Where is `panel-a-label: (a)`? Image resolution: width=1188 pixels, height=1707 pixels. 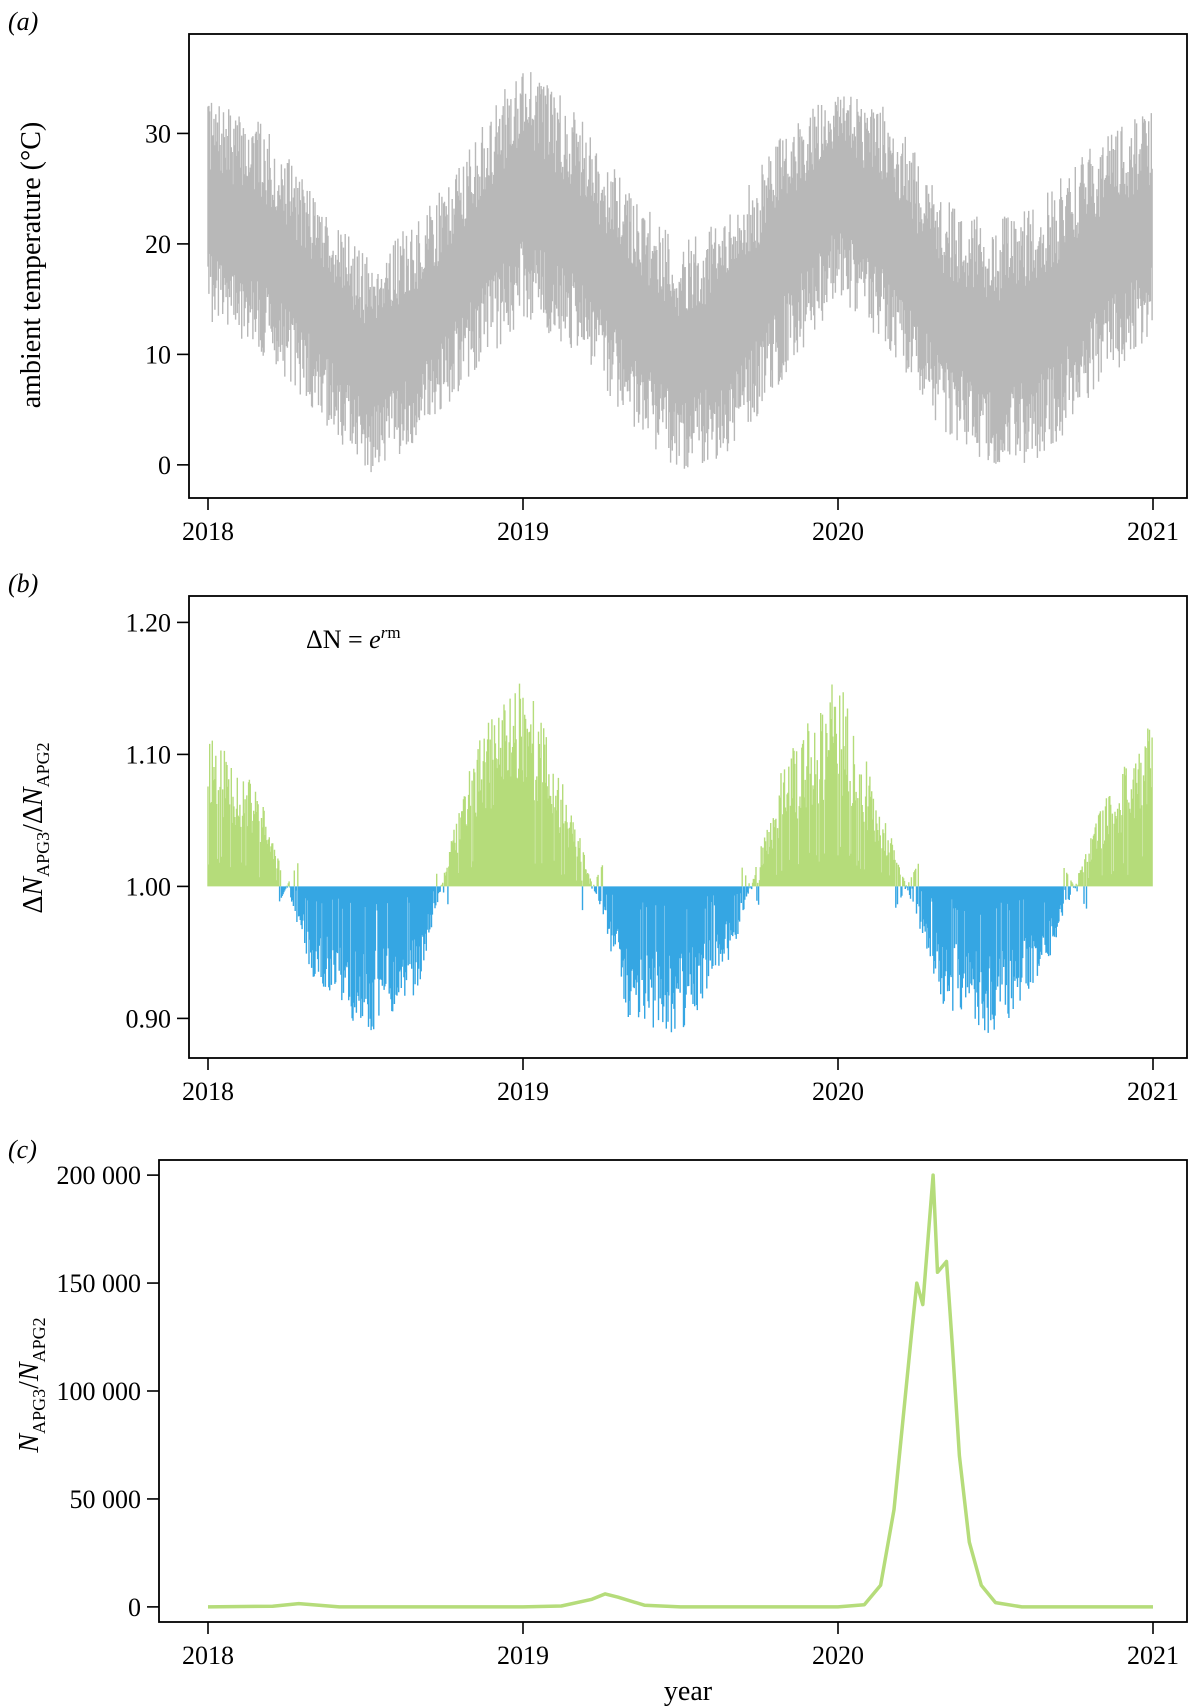 panel-a-label: (a) is located at coordinates (23, 21).